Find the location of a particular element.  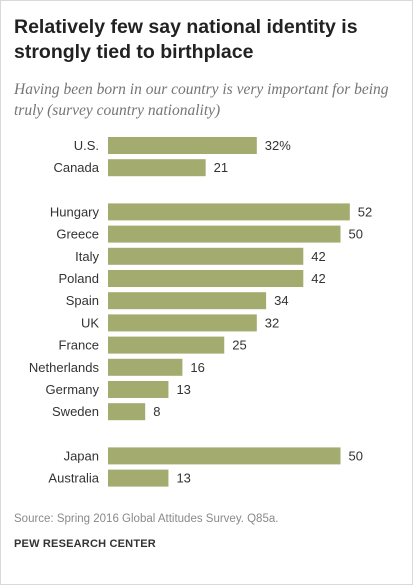

bar-spain is located at coordinates (187, 301).